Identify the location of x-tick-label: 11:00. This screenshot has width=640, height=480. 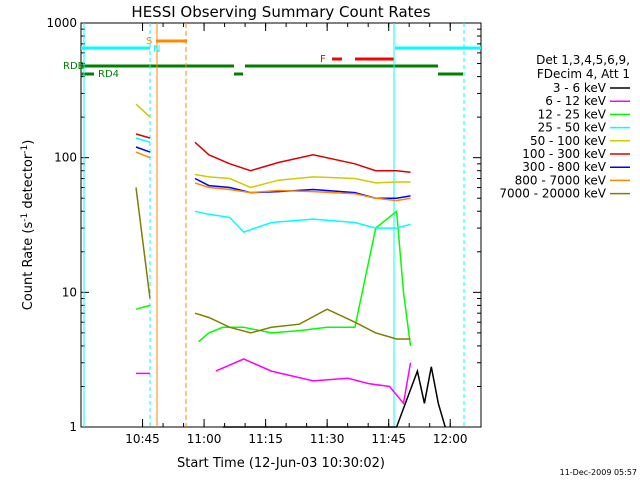
(204, 439).